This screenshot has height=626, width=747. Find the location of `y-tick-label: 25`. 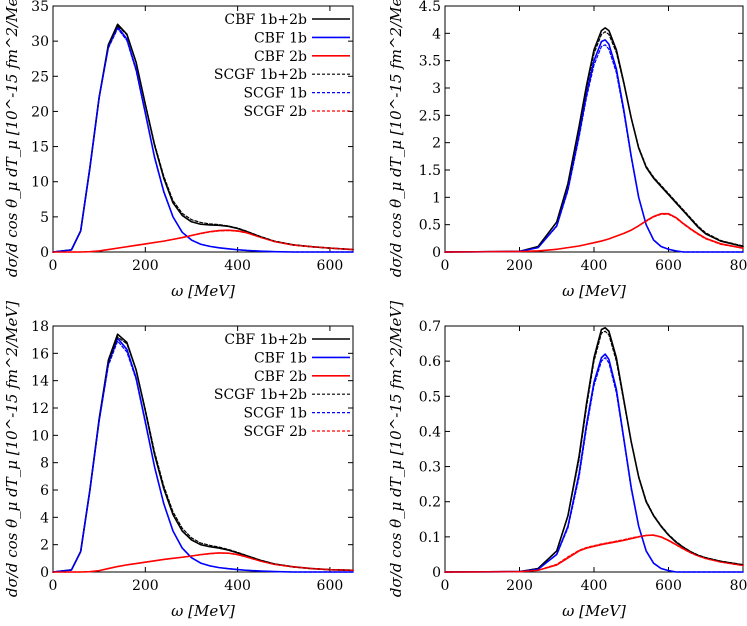

y-tick-label: 25 is located at coordinates (40, 77).